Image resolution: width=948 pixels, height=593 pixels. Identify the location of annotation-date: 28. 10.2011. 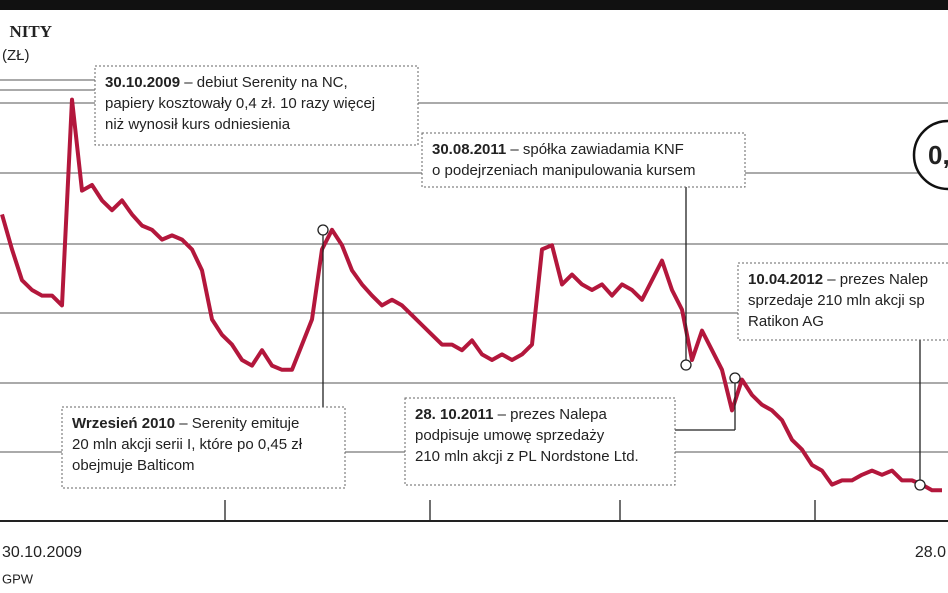
(454, 414).